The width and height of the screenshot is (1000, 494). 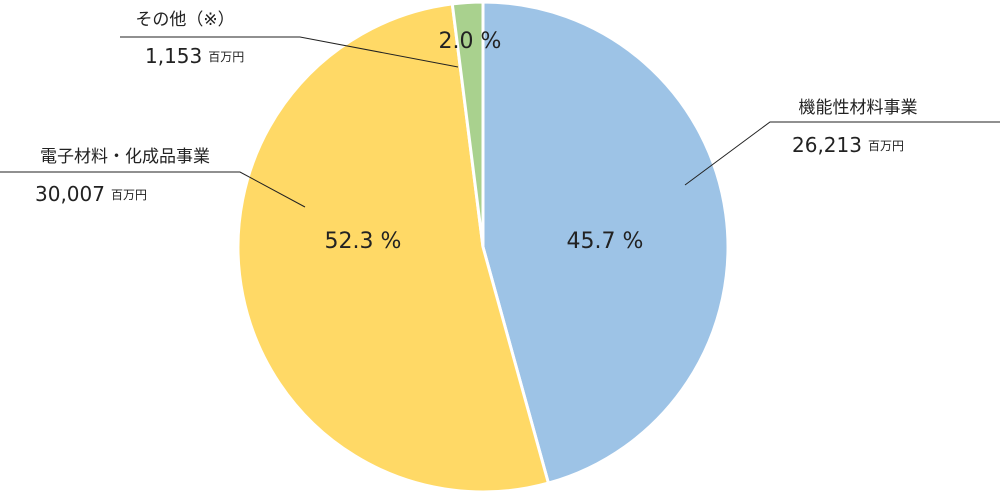 I want to click on amount: 1,153, so click(x=173, y=56).